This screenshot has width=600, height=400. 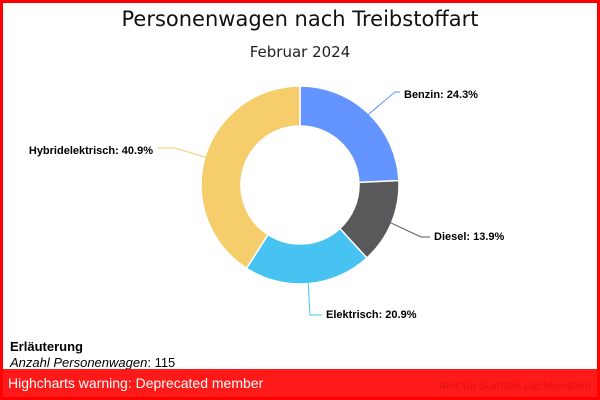 I want to click on caption-label: Anzahl Personenwagen, so click(x=79, y=362).